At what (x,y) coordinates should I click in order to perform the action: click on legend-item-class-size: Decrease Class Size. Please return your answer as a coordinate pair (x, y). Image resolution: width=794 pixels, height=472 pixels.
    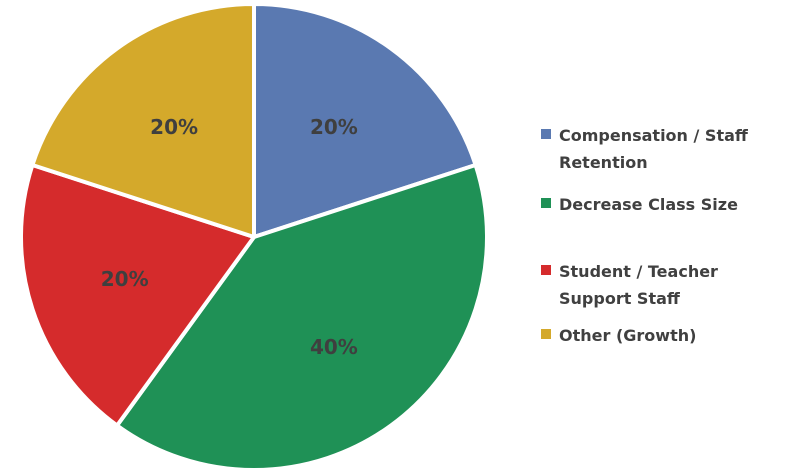
    Looking at the image, I should click on (660, 204).